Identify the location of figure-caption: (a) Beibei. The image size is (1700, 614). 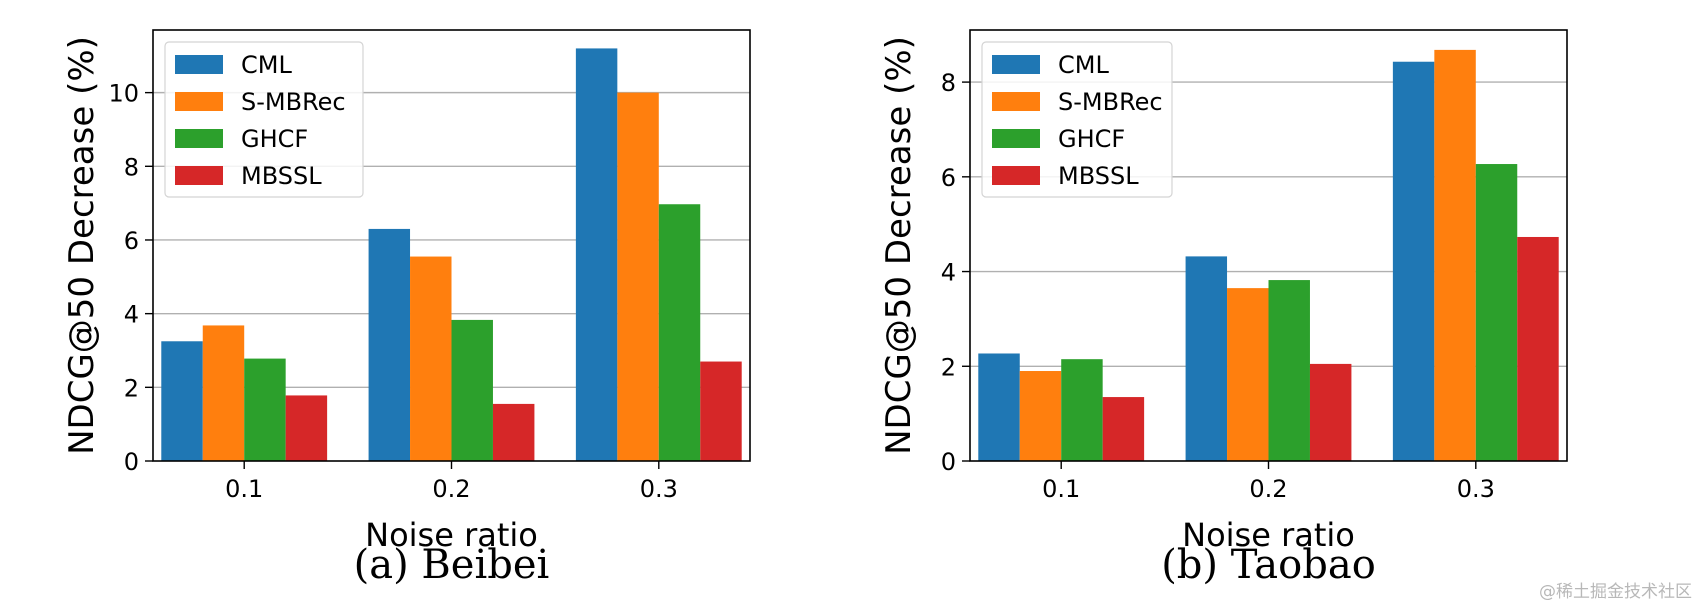
(452, 565).